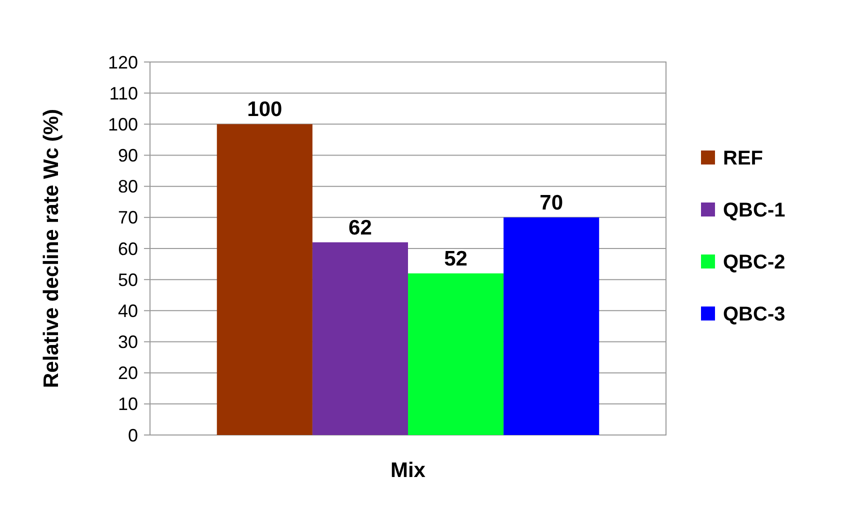 This screenshot has height=508, width=846. I want to click on data-label: 52, so click(456, 258).